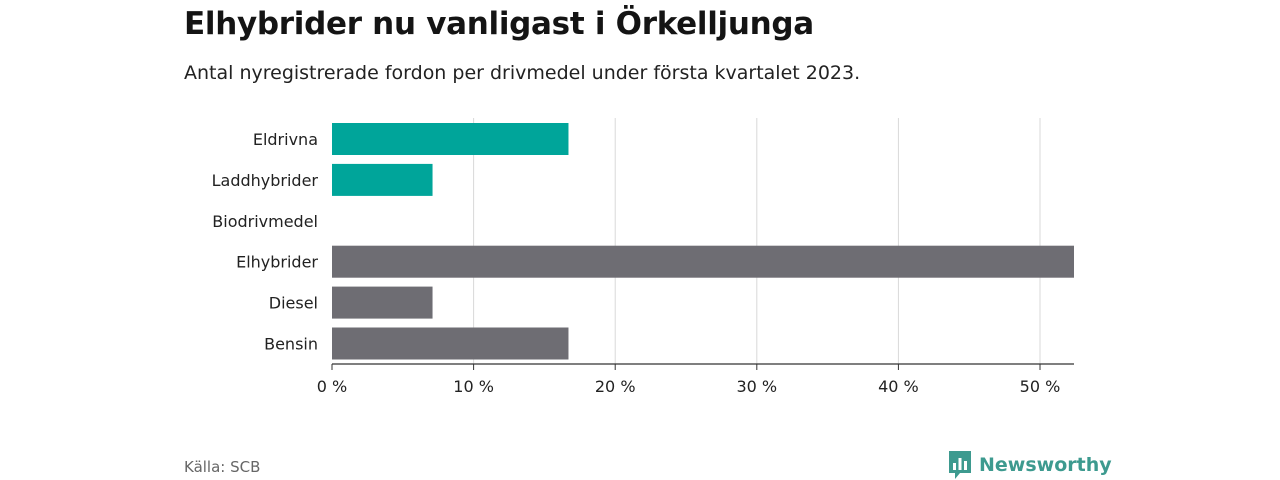 The image size is (1280, 480). What do you see at coordinates (756, 386) in the screenshot?
I see `x-tick-label: 30 %` at bounding box center [756, 386].